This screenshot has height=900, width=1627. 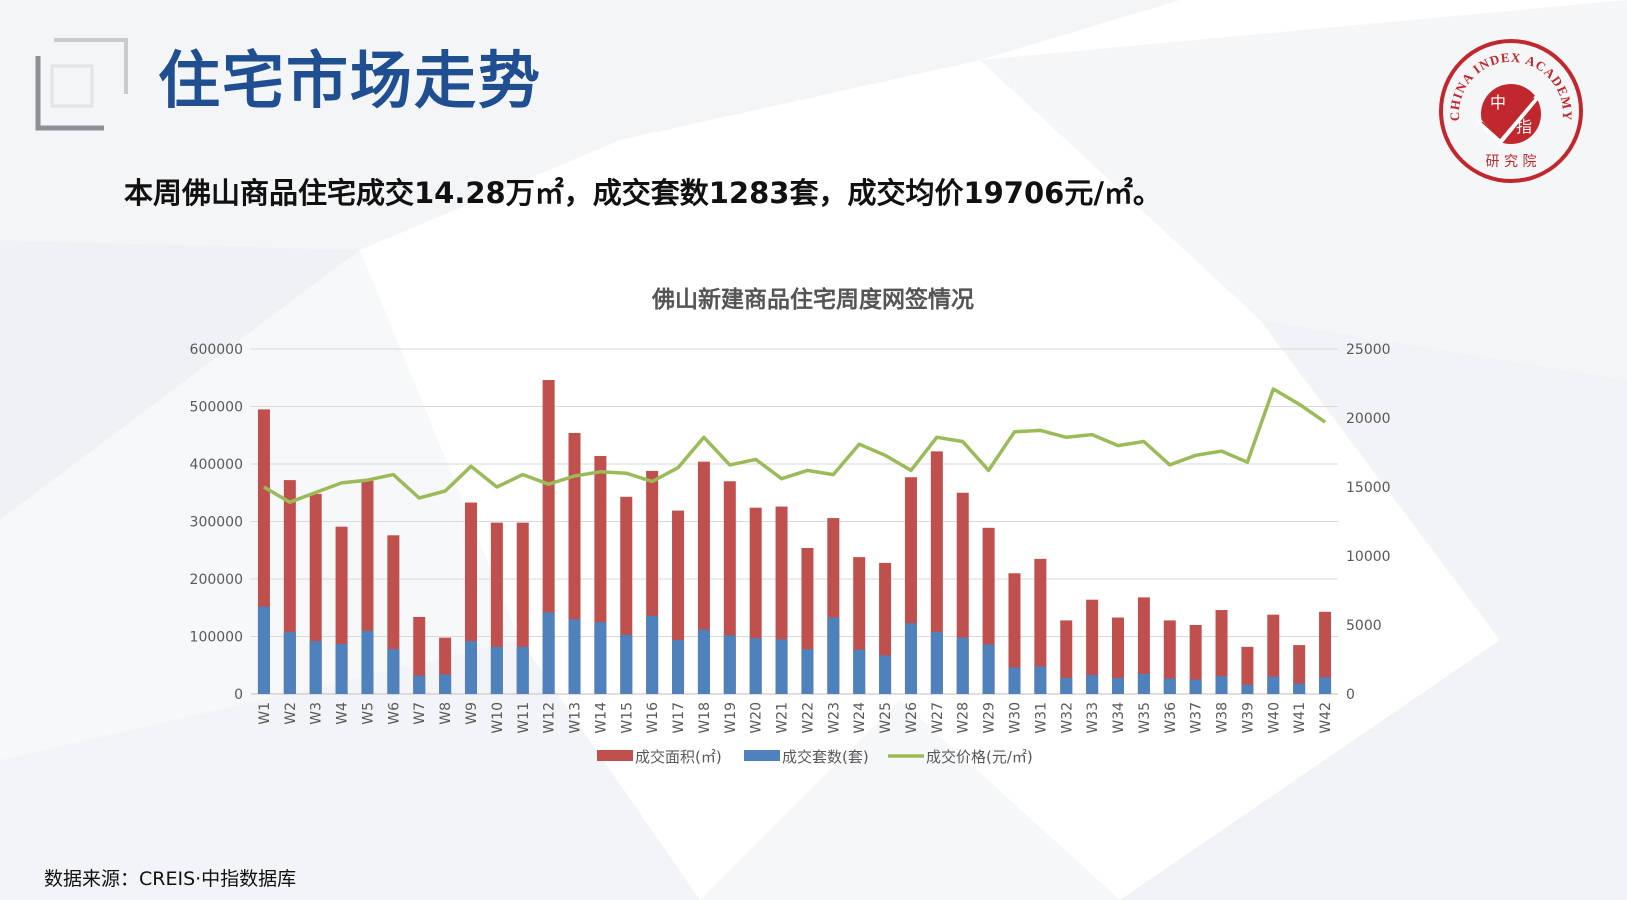 What do you see at coordinates (1368, 522) in the screenshot?
I see `right-axis: 0 5000 10000 15000 20000 25000` at bounding box center [1368, 522].